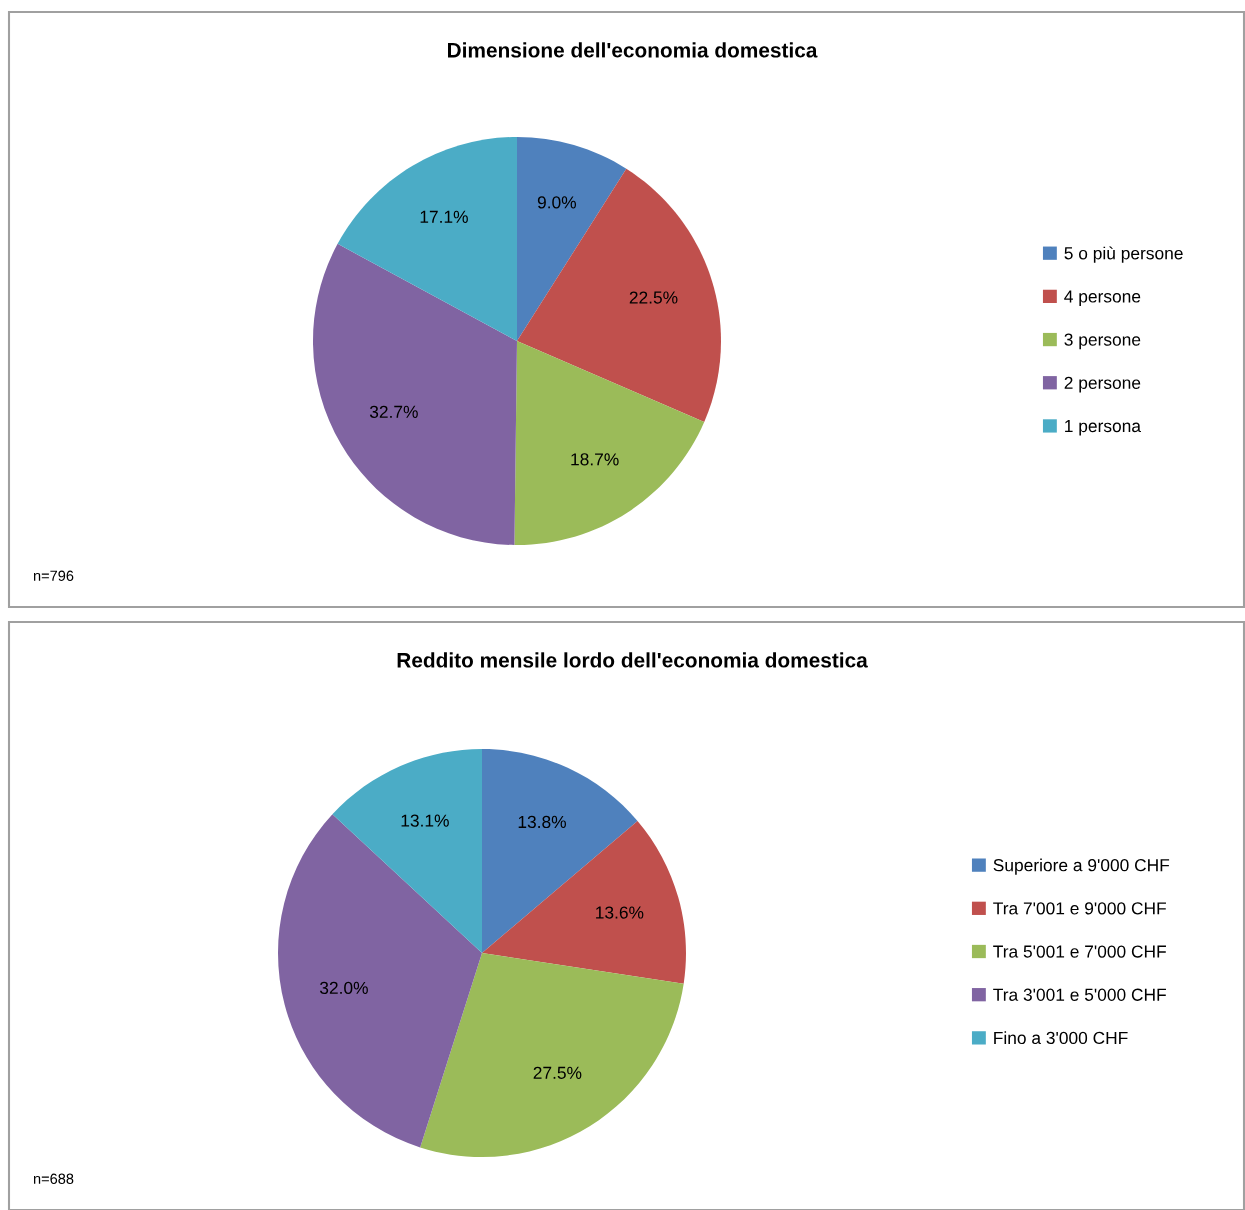 The image size is (1245, 1210). Describe the element at coordinates (653, 297) in the screenshot. I see `data-label: 22.5%` at that location.